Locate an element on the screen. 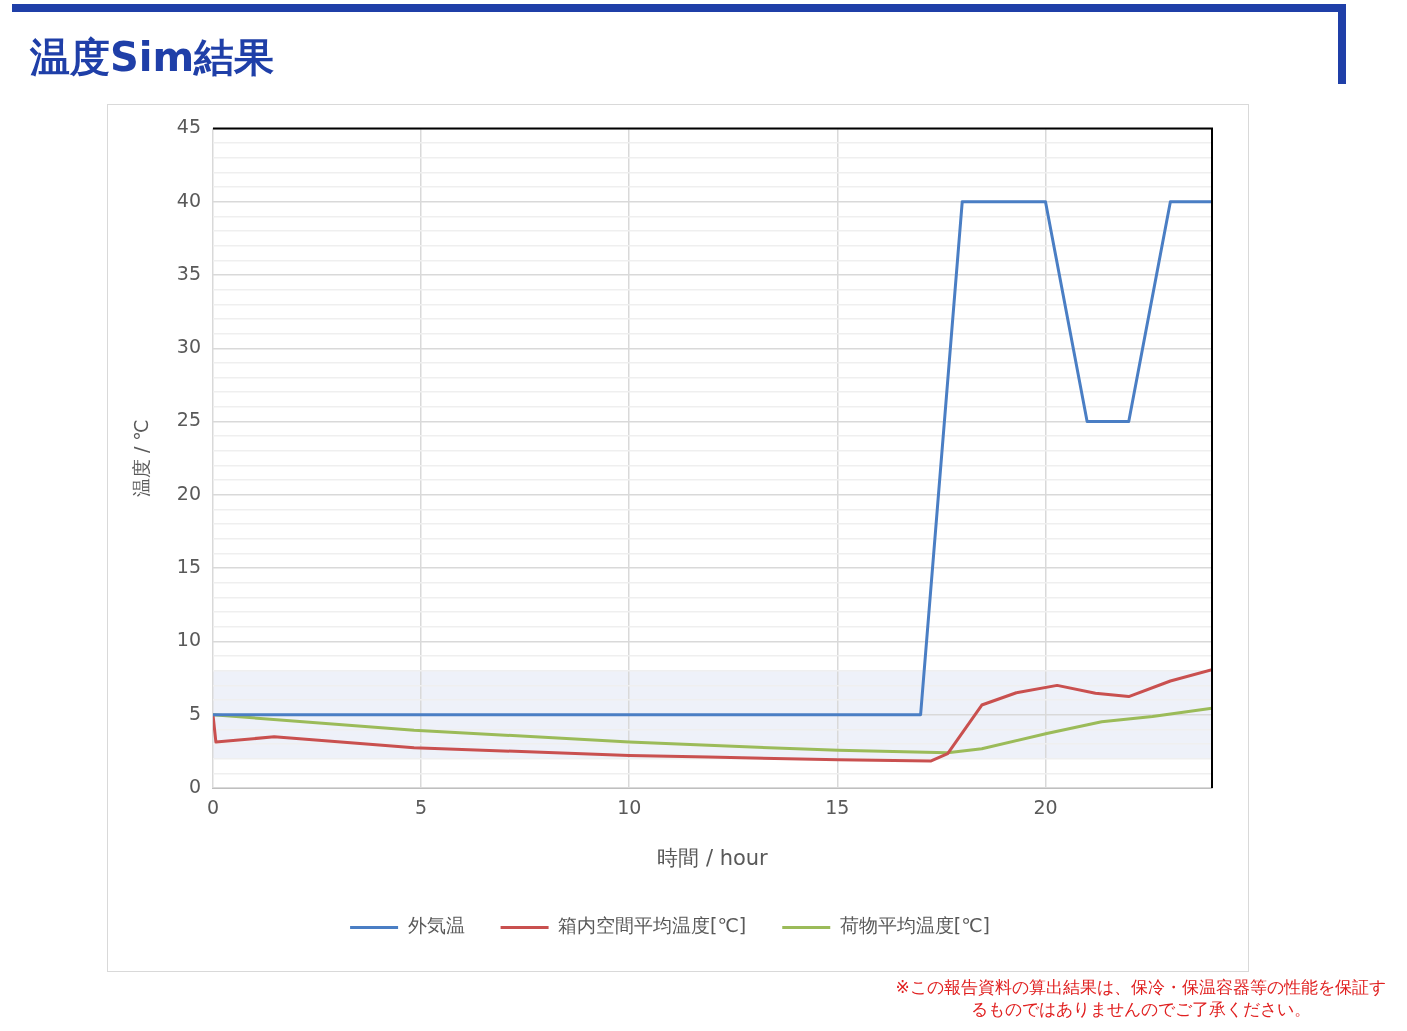  y-tick-label: 5 is located at coordinates (194, 712).